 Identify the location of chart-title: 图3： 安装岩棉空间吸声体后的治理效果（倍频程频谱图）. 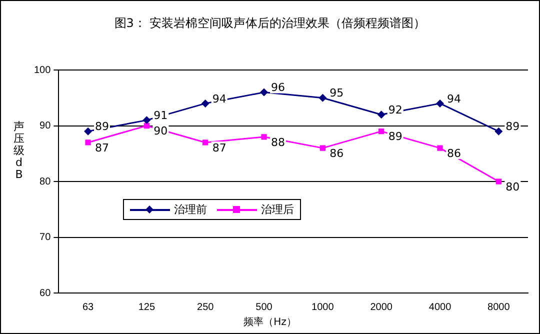
(270, 23).